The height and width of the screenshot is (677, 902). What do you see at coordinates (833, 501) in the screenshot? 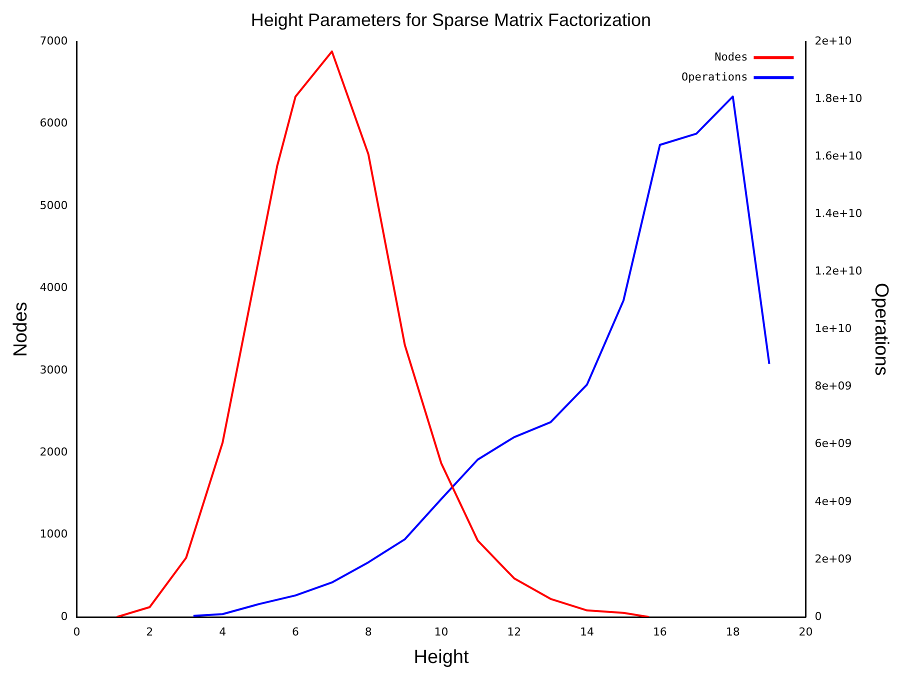
I see `y2-tick-label: 4e+09` at bounding box center [833, 501].